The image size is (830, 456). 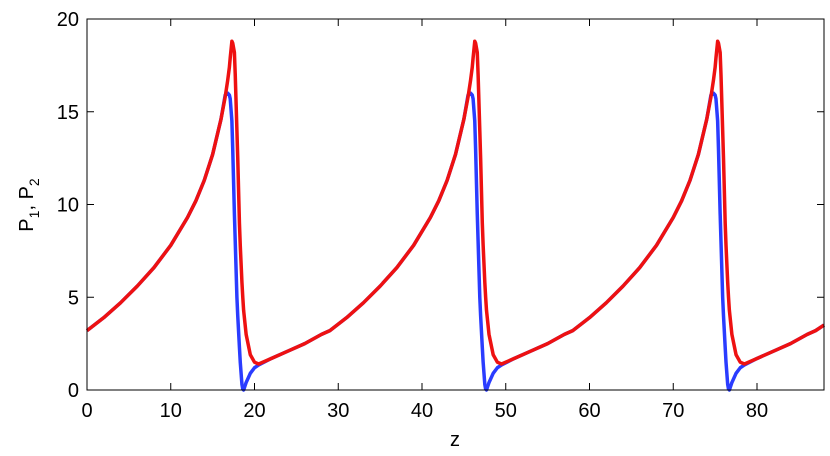 I want to click on y-label-subscript: 1, so click(x=34, y=214).